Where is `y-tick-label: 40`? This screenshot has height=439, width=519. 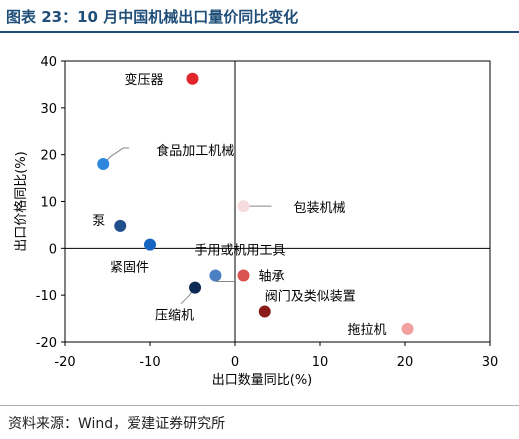 y-tick-label: 40 is located at coordinates (48, 62).